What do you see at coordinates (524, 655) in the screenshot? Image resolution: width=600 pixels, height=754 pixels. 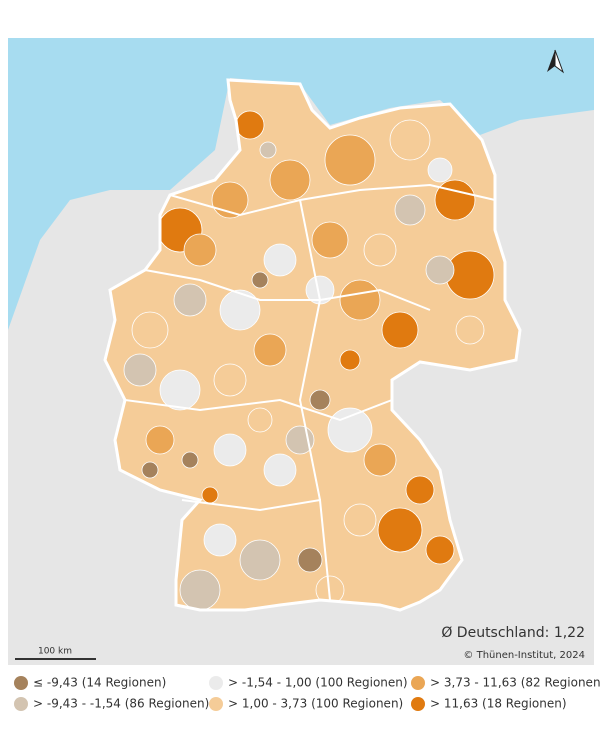 I see `credit: © Thünen-Institut, 2024` at bounding box center [524, 655].